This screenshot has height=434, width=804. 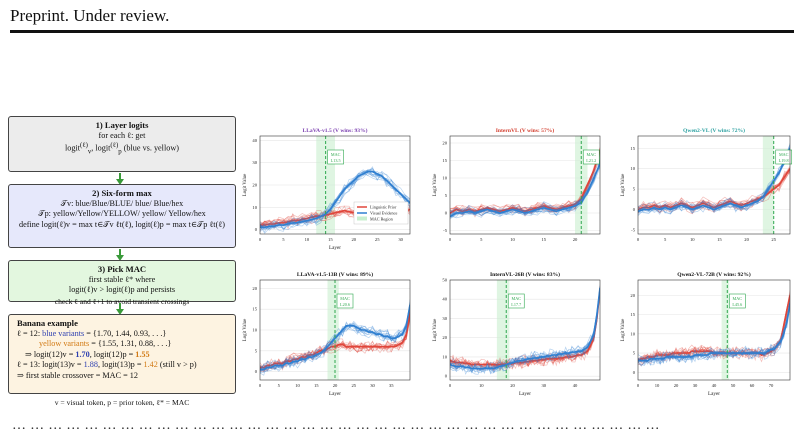 I want to click on page-header: Preprint. Under review., so click(x=90, y=15).